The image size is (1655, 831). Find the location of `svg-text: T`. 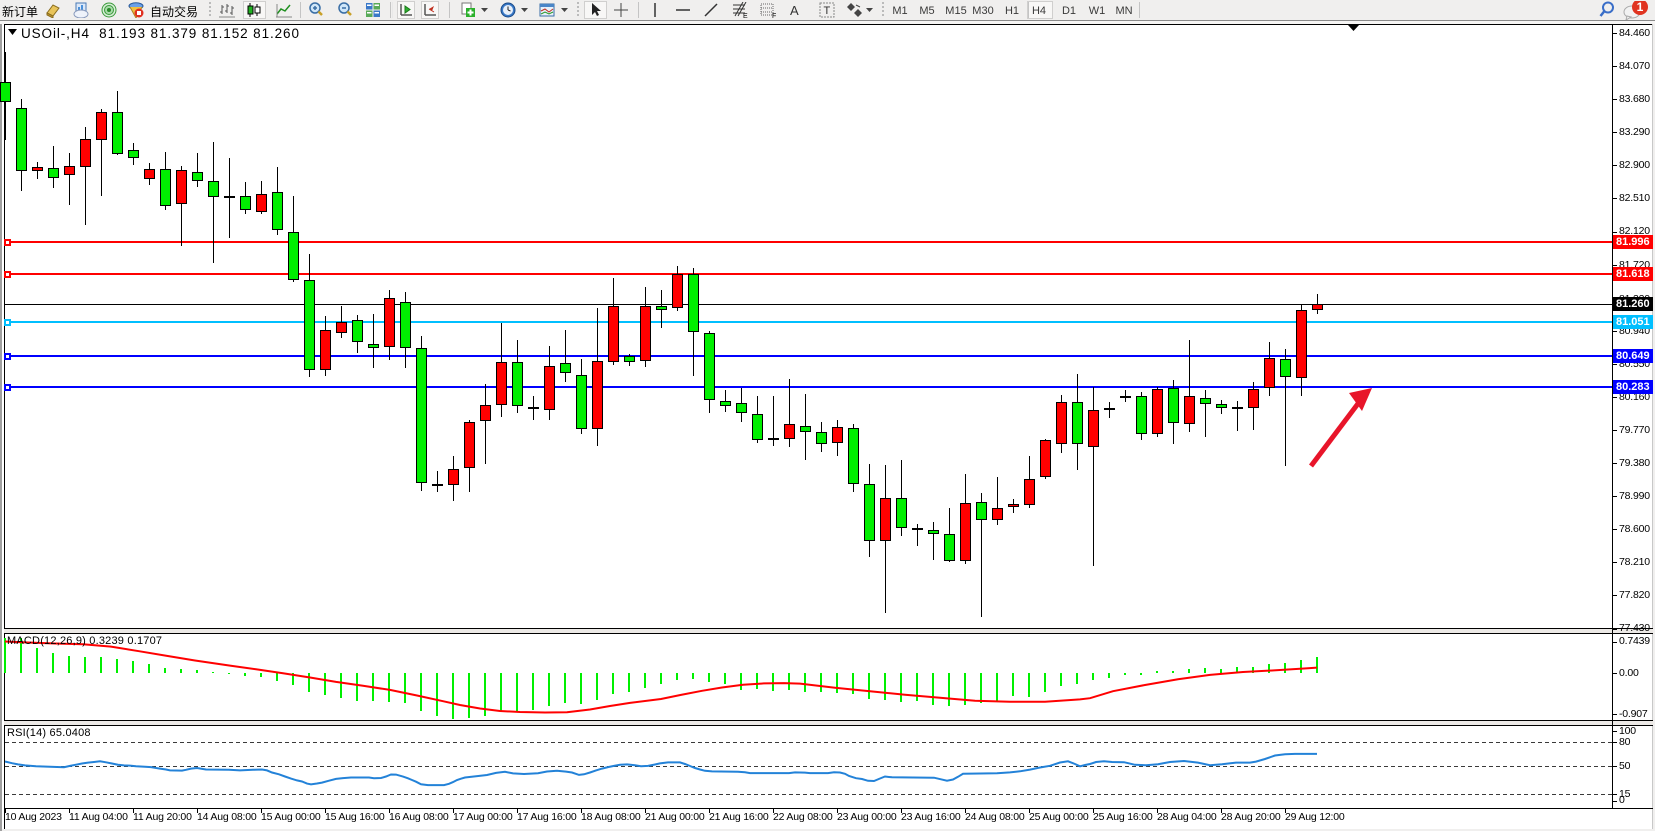

svg-text: T is located at coordinates (827, 11).